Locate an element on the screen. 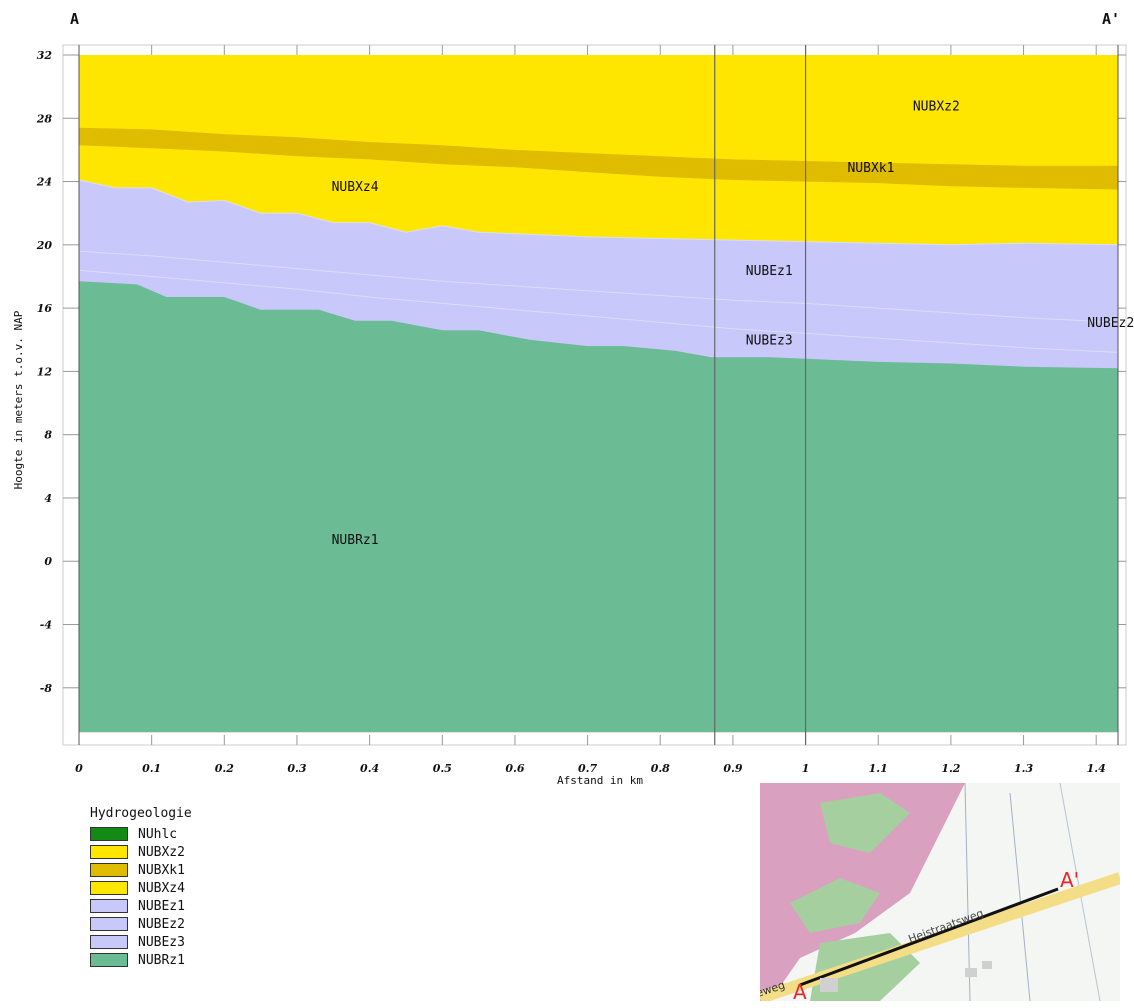 The image size is (1134, 1008). x-tick-label: 0.9 is located at coordinates (732, 768).